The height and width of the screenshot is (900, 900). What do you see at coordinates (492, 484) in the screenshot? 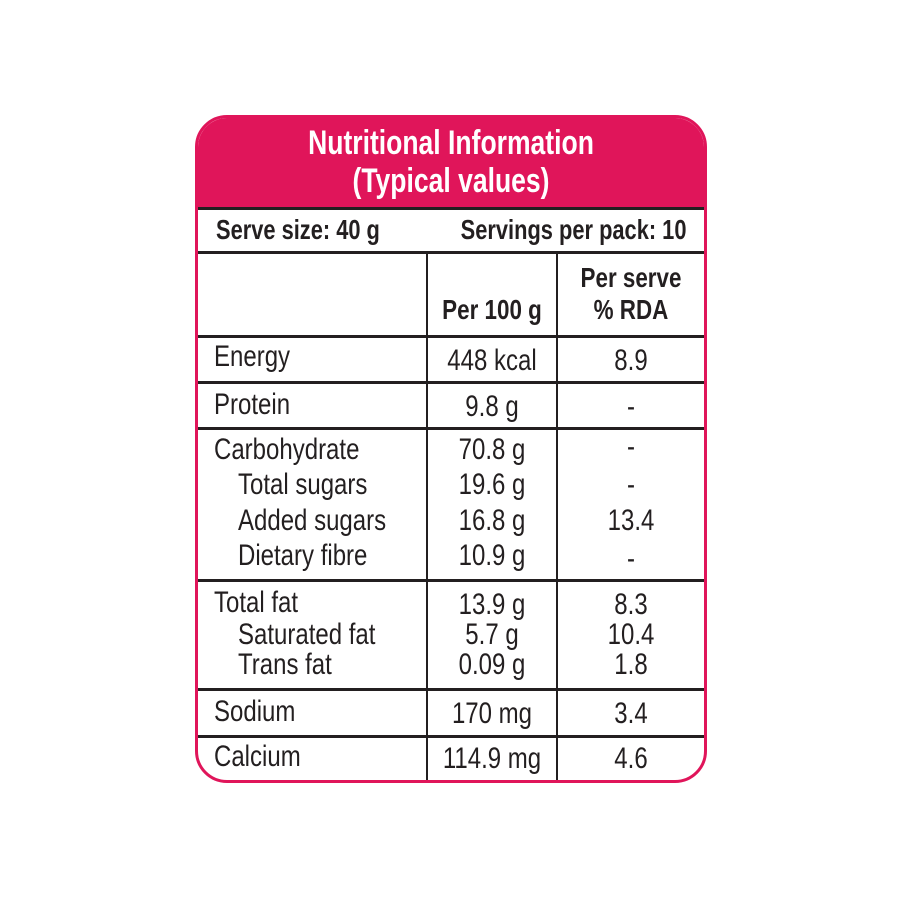
I see `per100-value: 19.6 g` at bounding box center [492, 484].